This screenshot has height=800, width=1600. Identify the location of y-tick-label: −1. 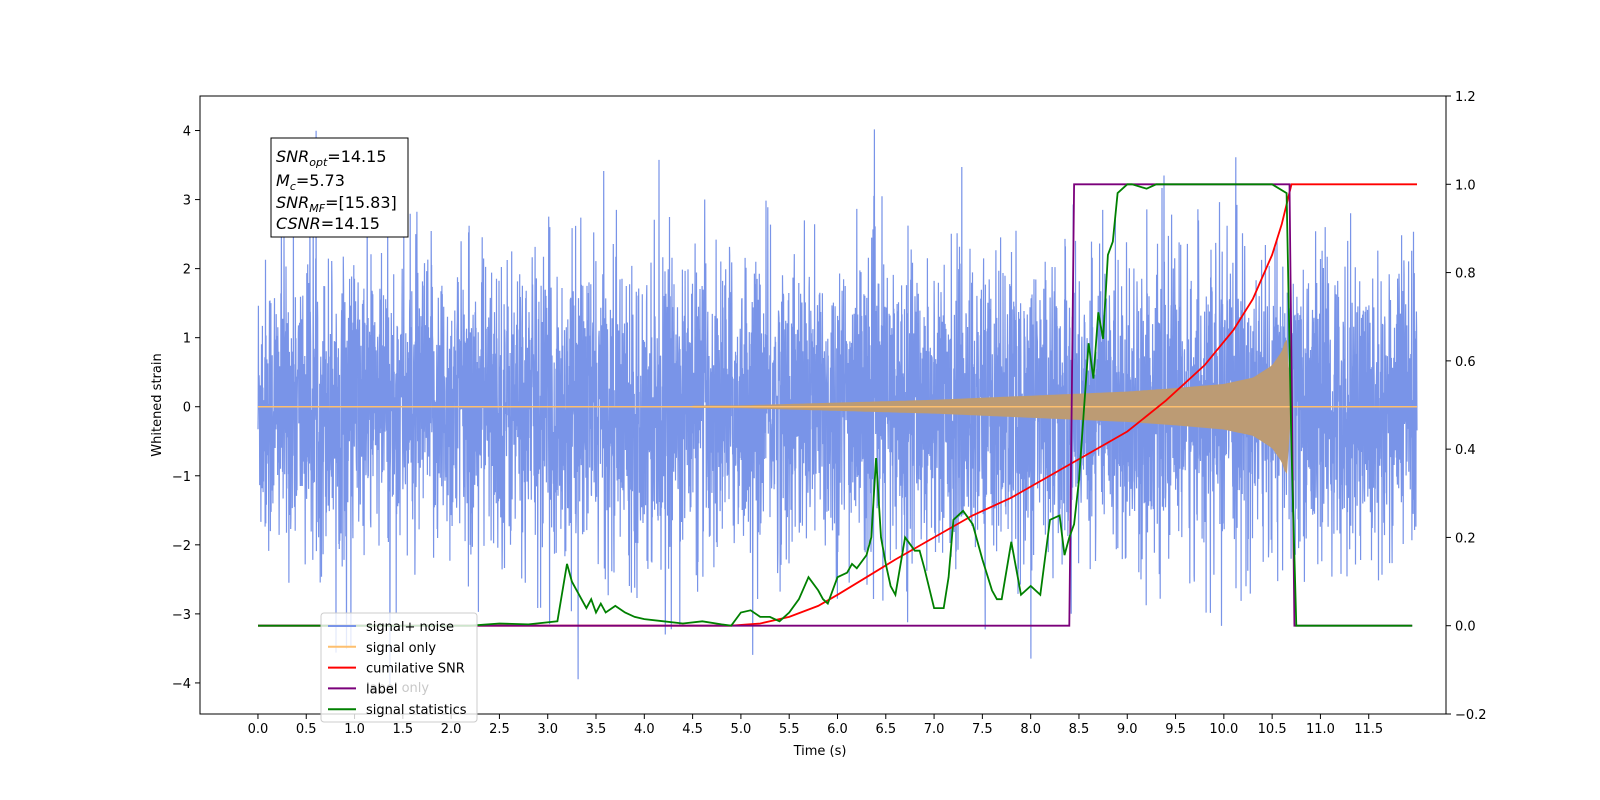
(181, 477).